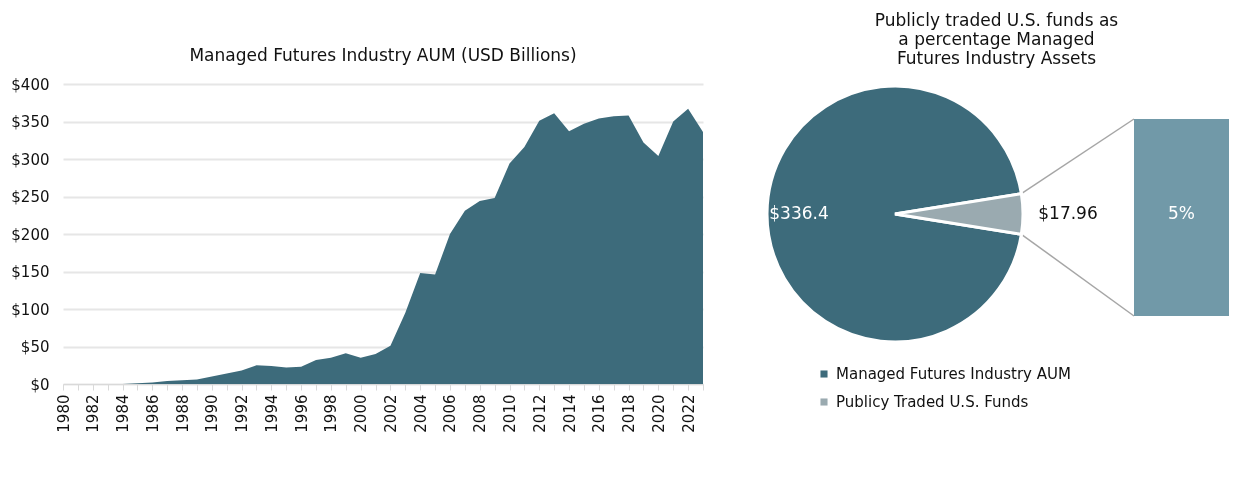 Image resolution: width=1250 pixels, height=483 pixels. What do you see at coordinates (629, 413) in the screenshot?
I see `x-tick-label: 2018` at bounding box center [629, 413].